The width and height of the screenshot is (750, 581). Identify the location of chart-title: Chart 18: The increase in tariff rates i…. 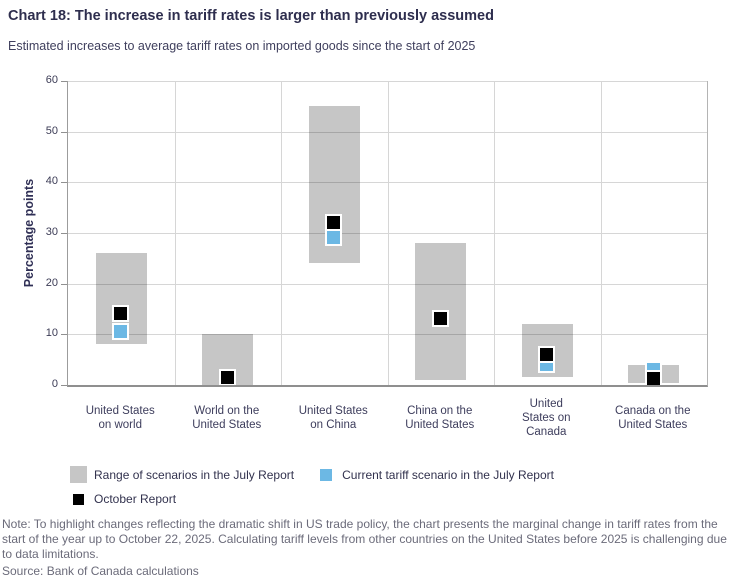
(251, 16).